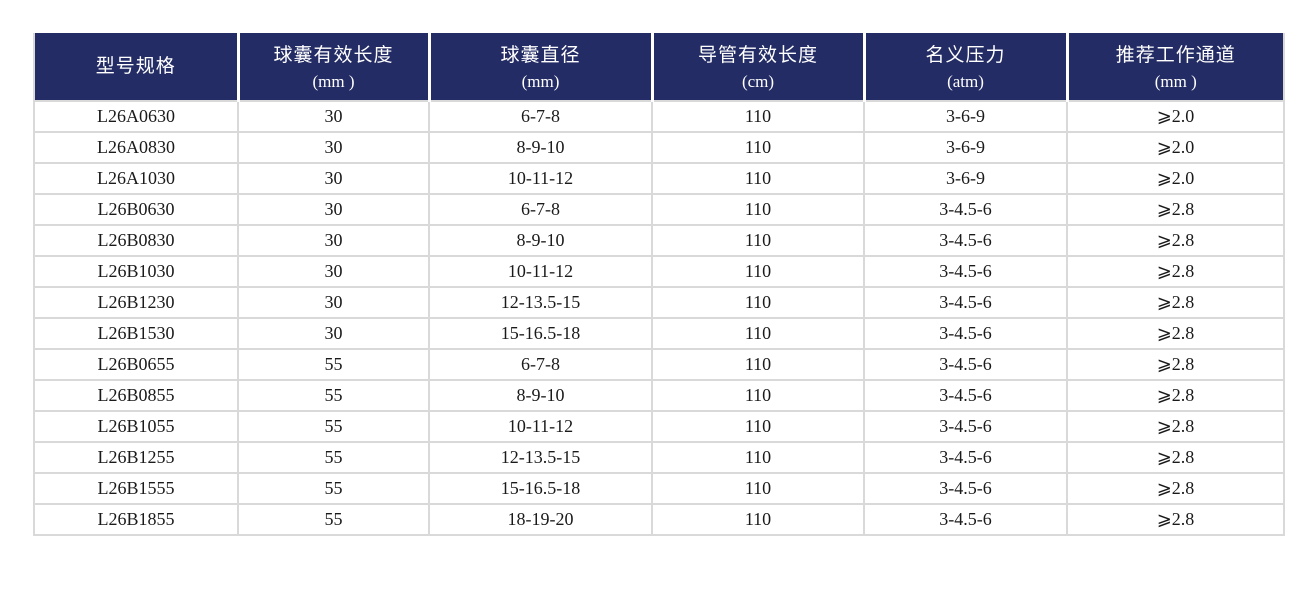 The height and width of the screenshot is (606, 1314). What do you see at coordinates (136, 333) in the screenshot?
I see `table-cell: L26B1530` at bounding box center [136, 333].